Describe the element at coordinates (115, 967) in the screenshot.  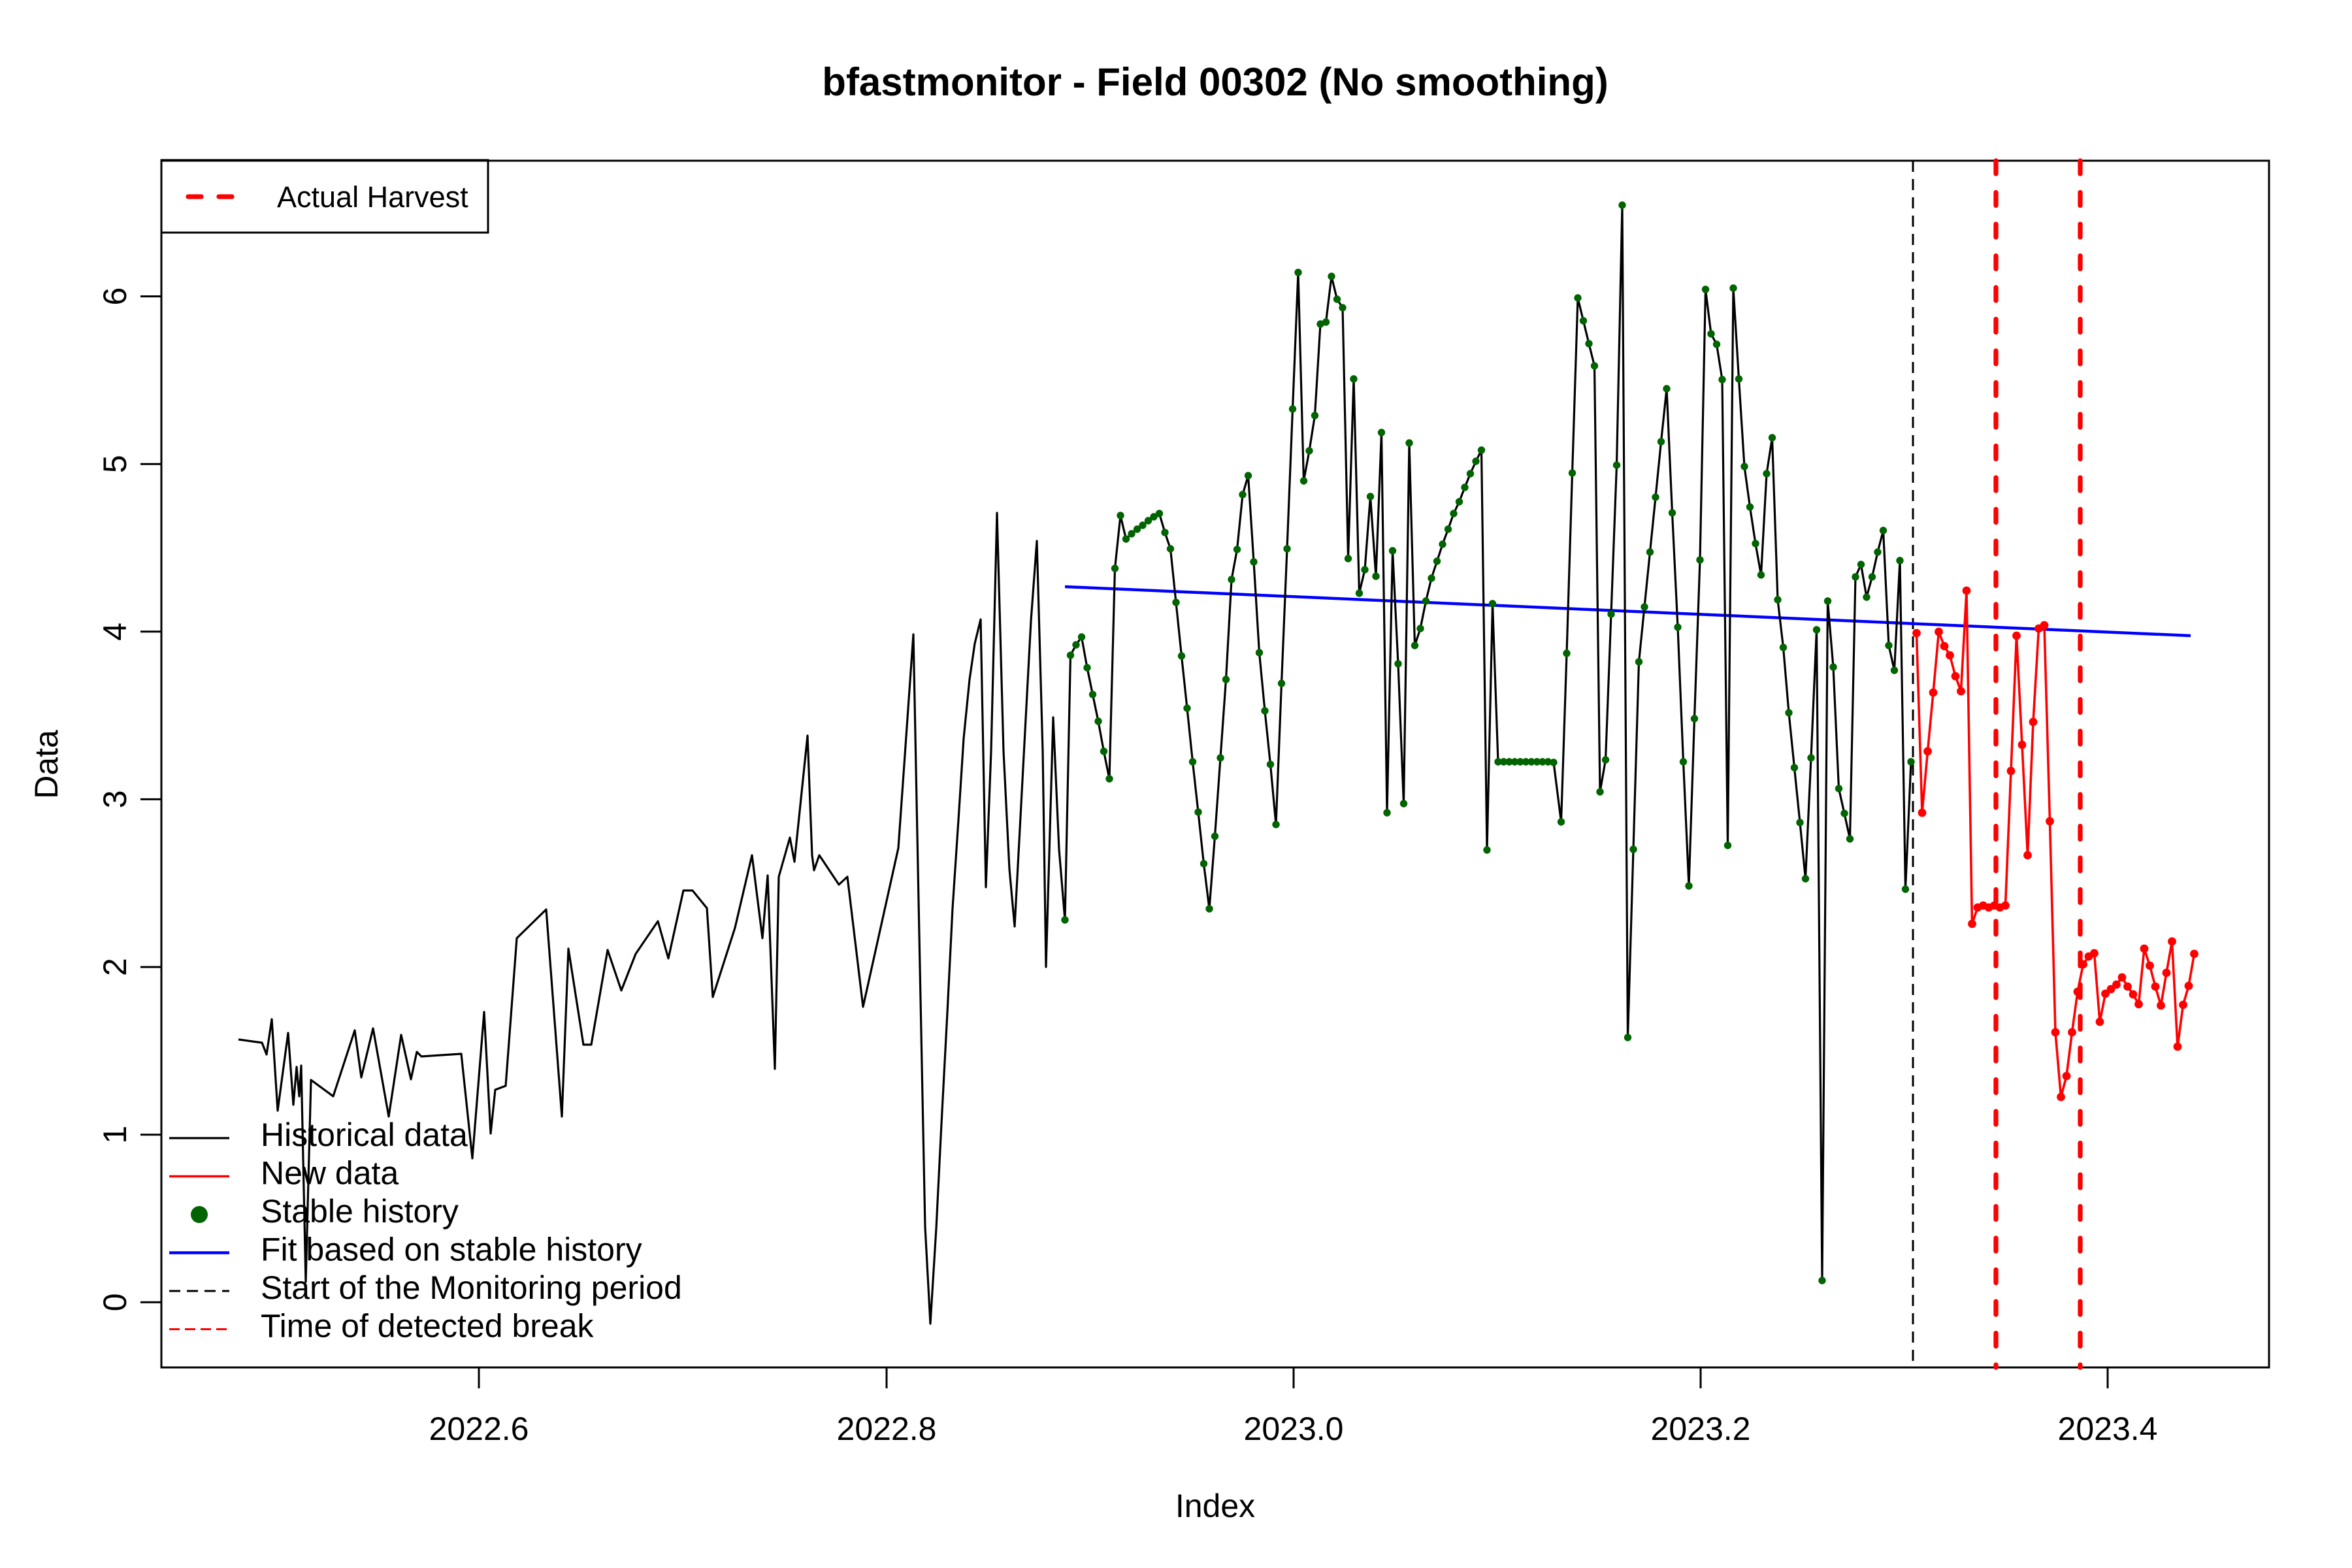
I see `svg-text: 2` at that location.